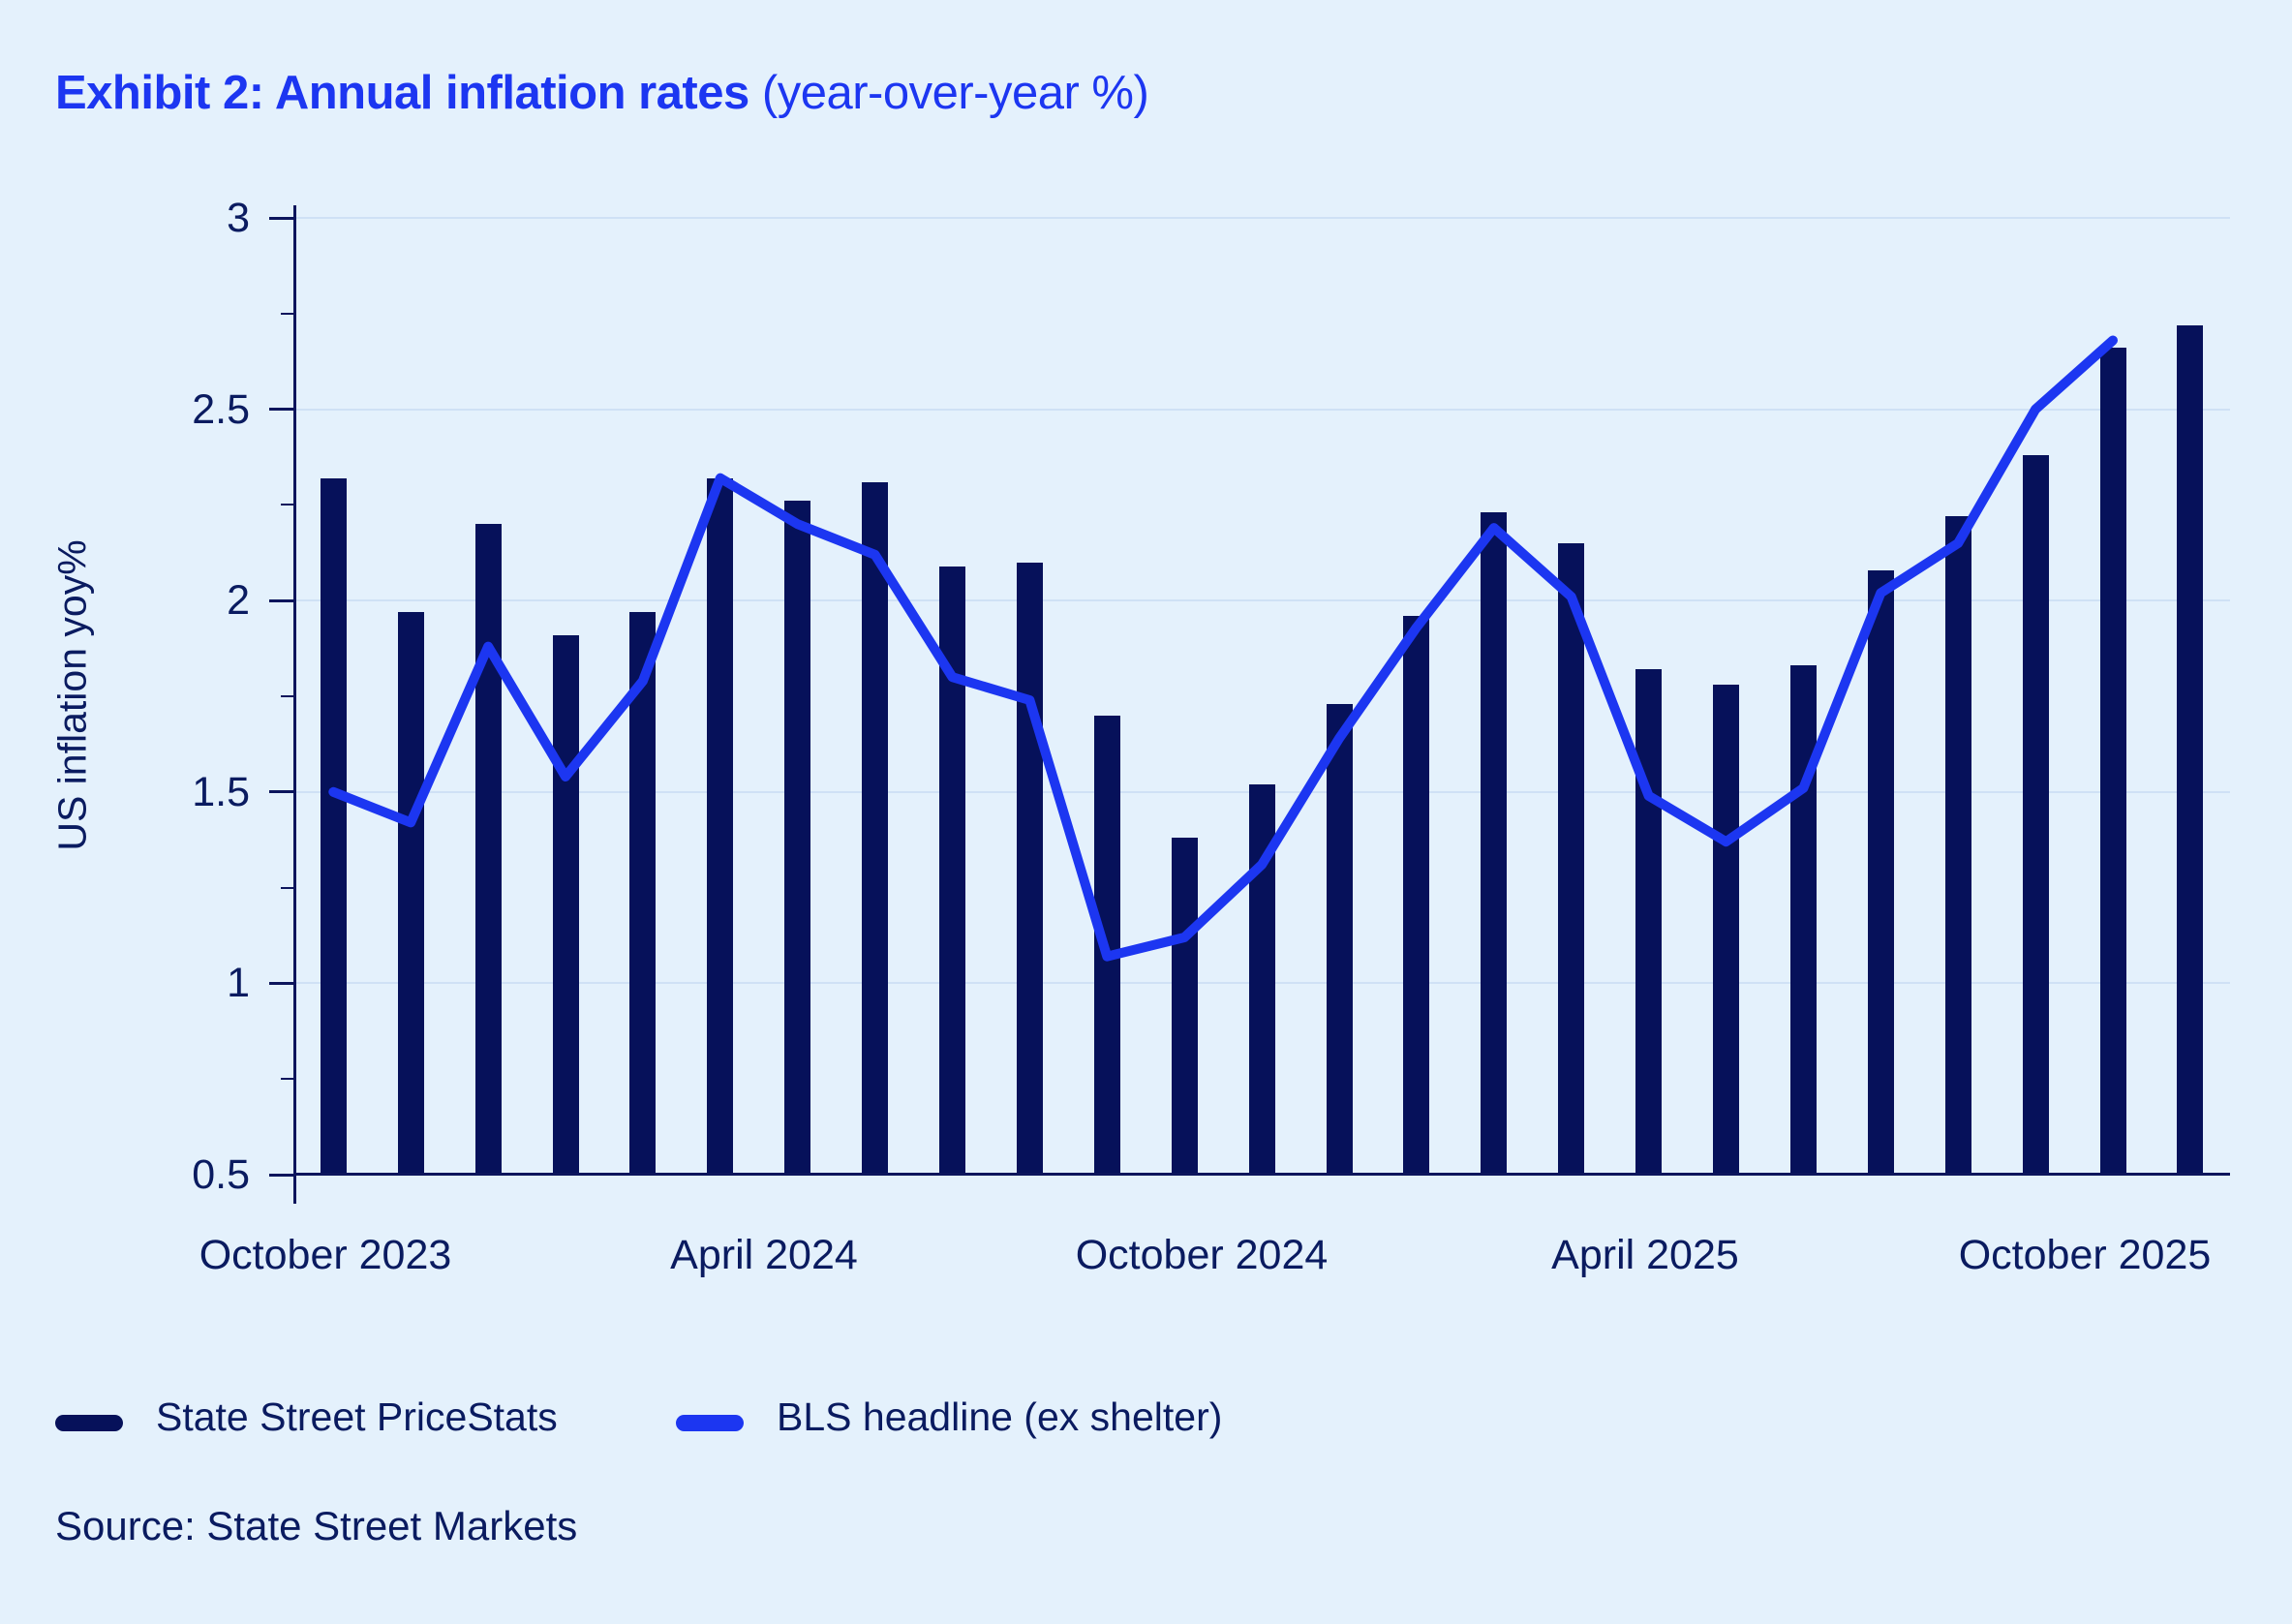  Describe the element at coordinates (2036, 814) in the screenshot. I see `bar-aug-2025` at that location.